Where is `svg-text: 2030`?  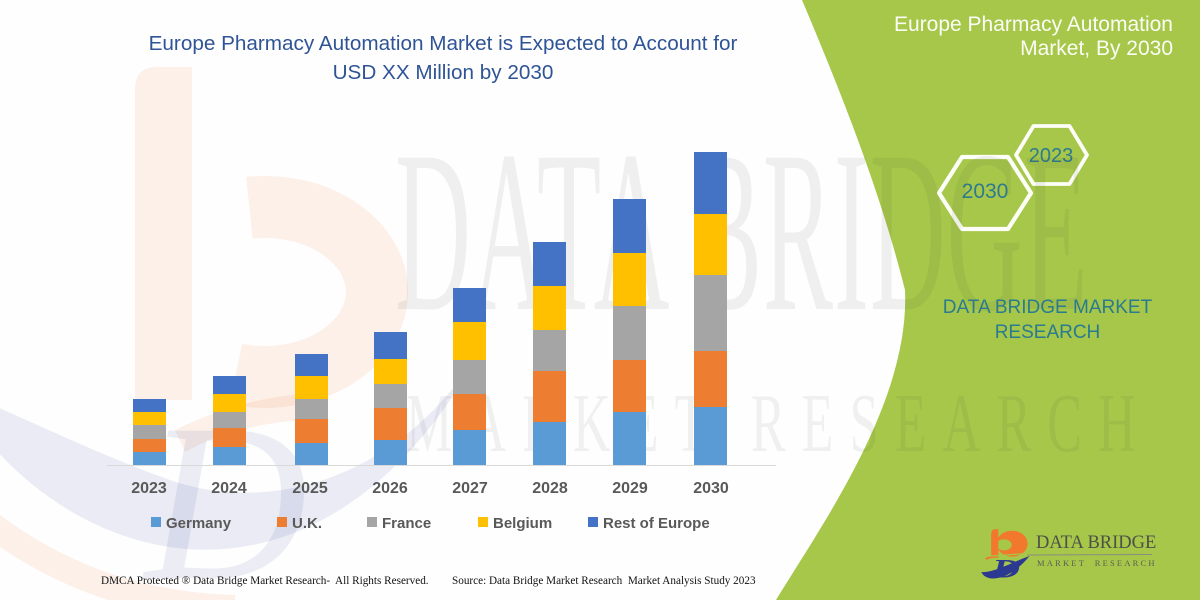
svg-text: 2030 is located at coordinates (985, 191).